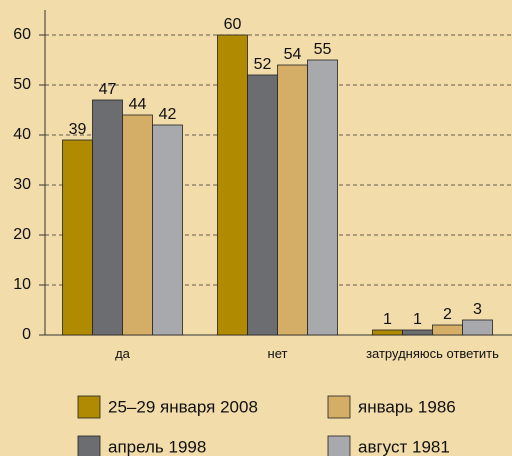 The image size is (512, 456). What do you see at coordinates (22, 34) in the screenshot?
I see `y-tick-label: 60` at bounding box center [22, 34].